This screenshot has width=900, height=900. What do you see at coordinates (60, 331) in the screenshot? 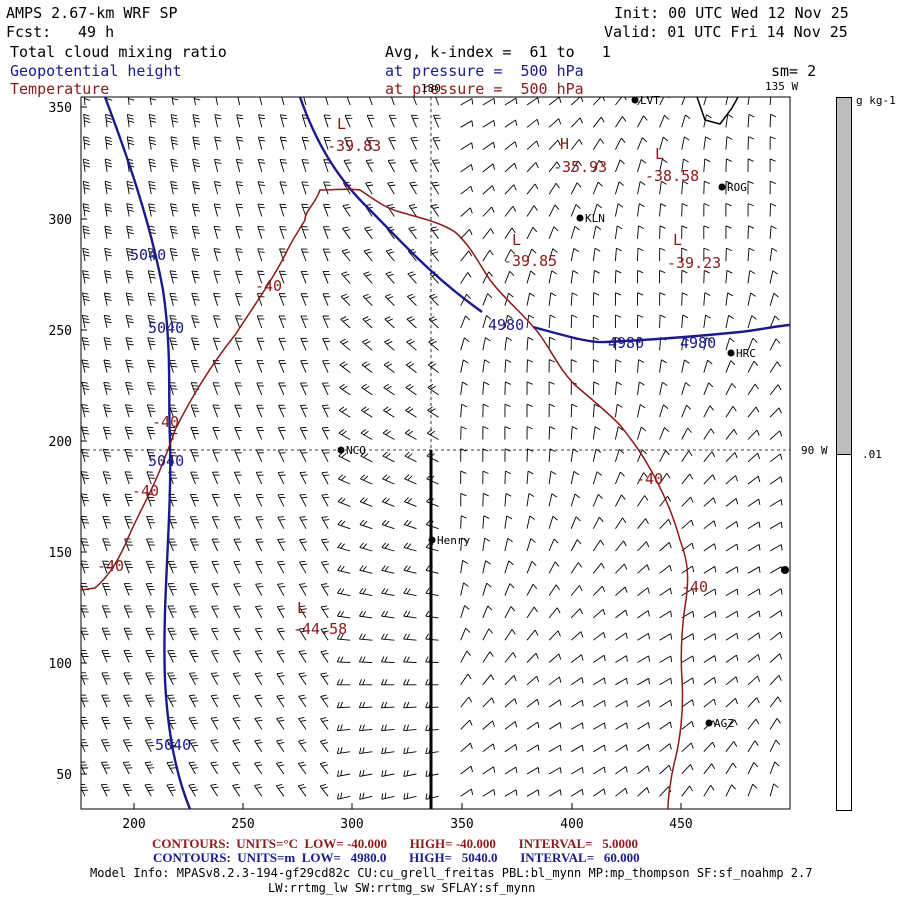
I see `y-tick-label: 250` at bounding box center [60, 331].